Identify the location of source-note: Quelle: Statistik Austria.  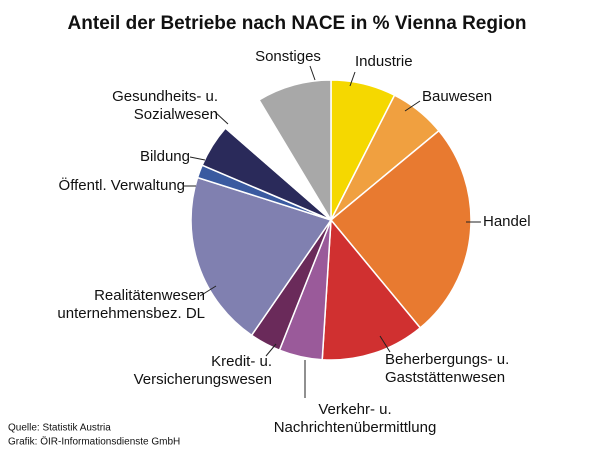
(59, 428).